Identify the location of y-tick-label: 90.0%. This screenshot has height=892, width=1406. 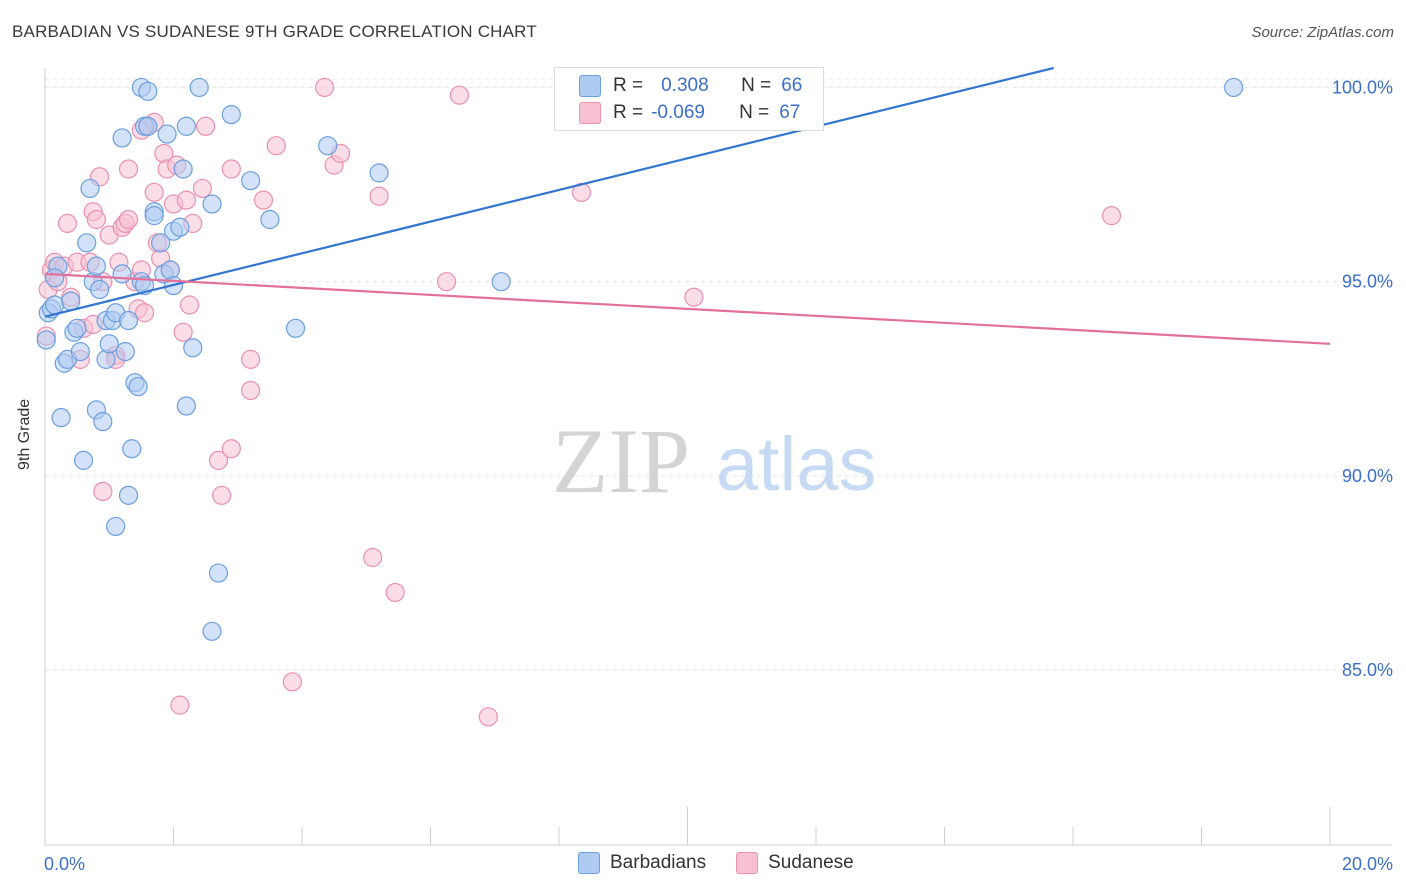
(1367, 476).